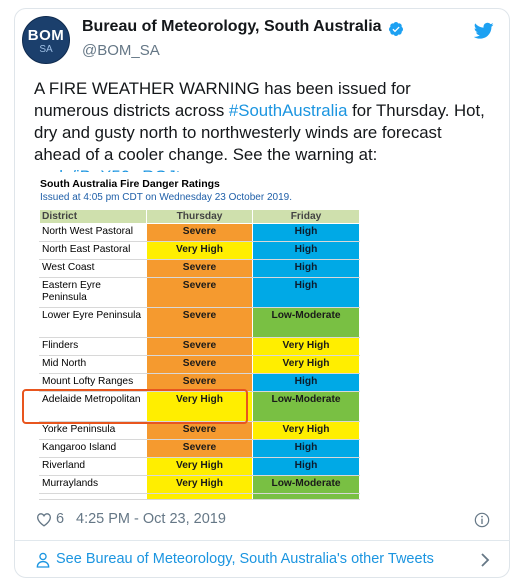 The height and width of the screenshot is (587, 524). I want to click on district-cell: Riverland, so click(93, 466).